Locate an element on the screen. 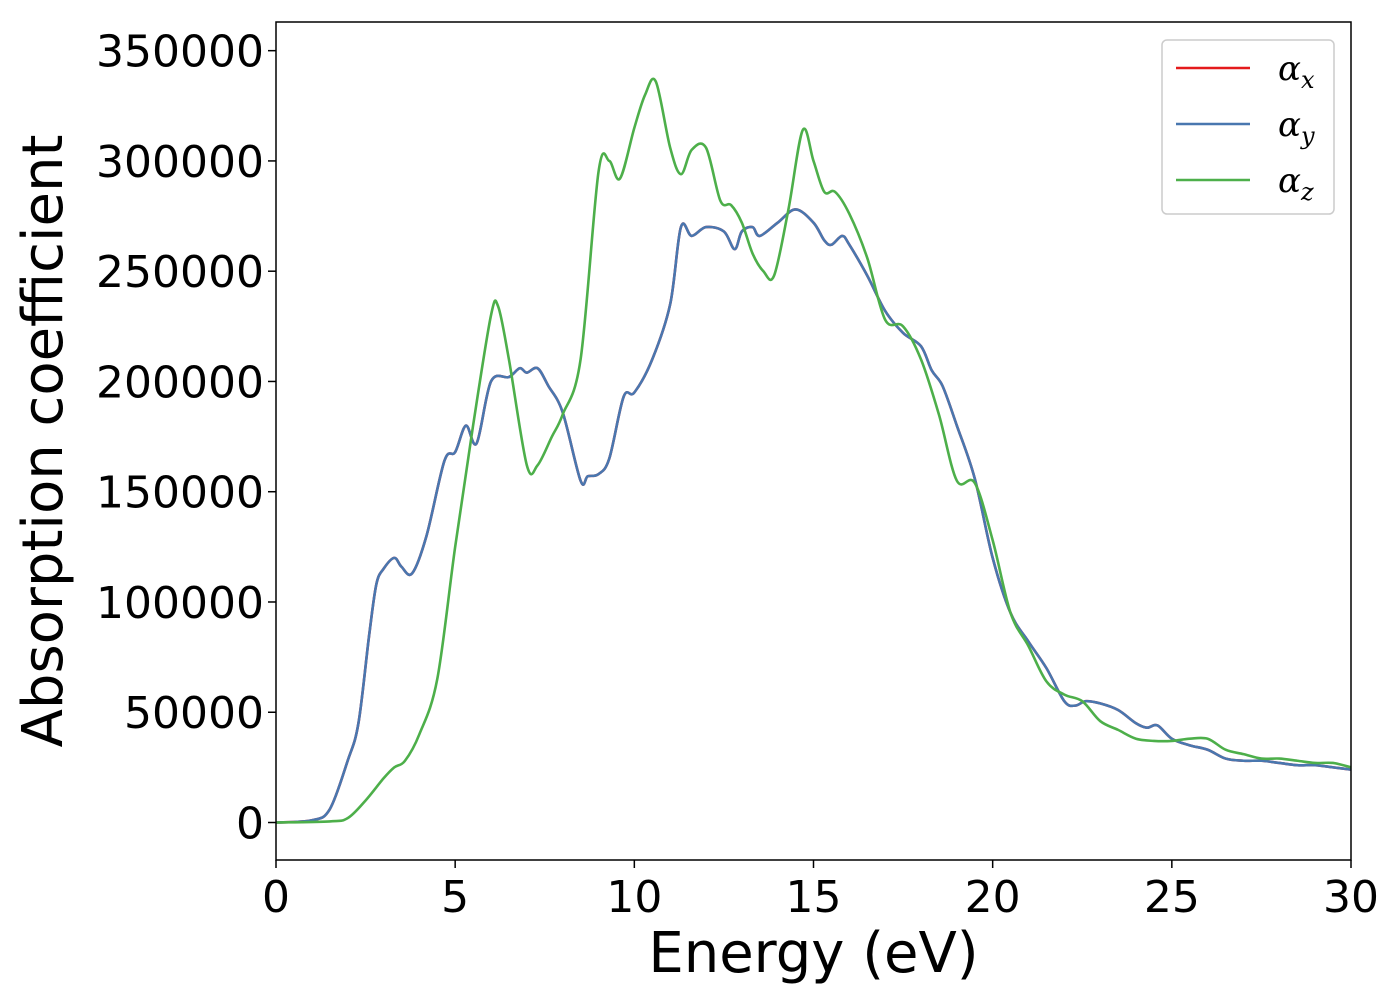 The width and height of the screenshot is (1400, 1000). x-tick-label: 15 is located at coordinates (814, 897).